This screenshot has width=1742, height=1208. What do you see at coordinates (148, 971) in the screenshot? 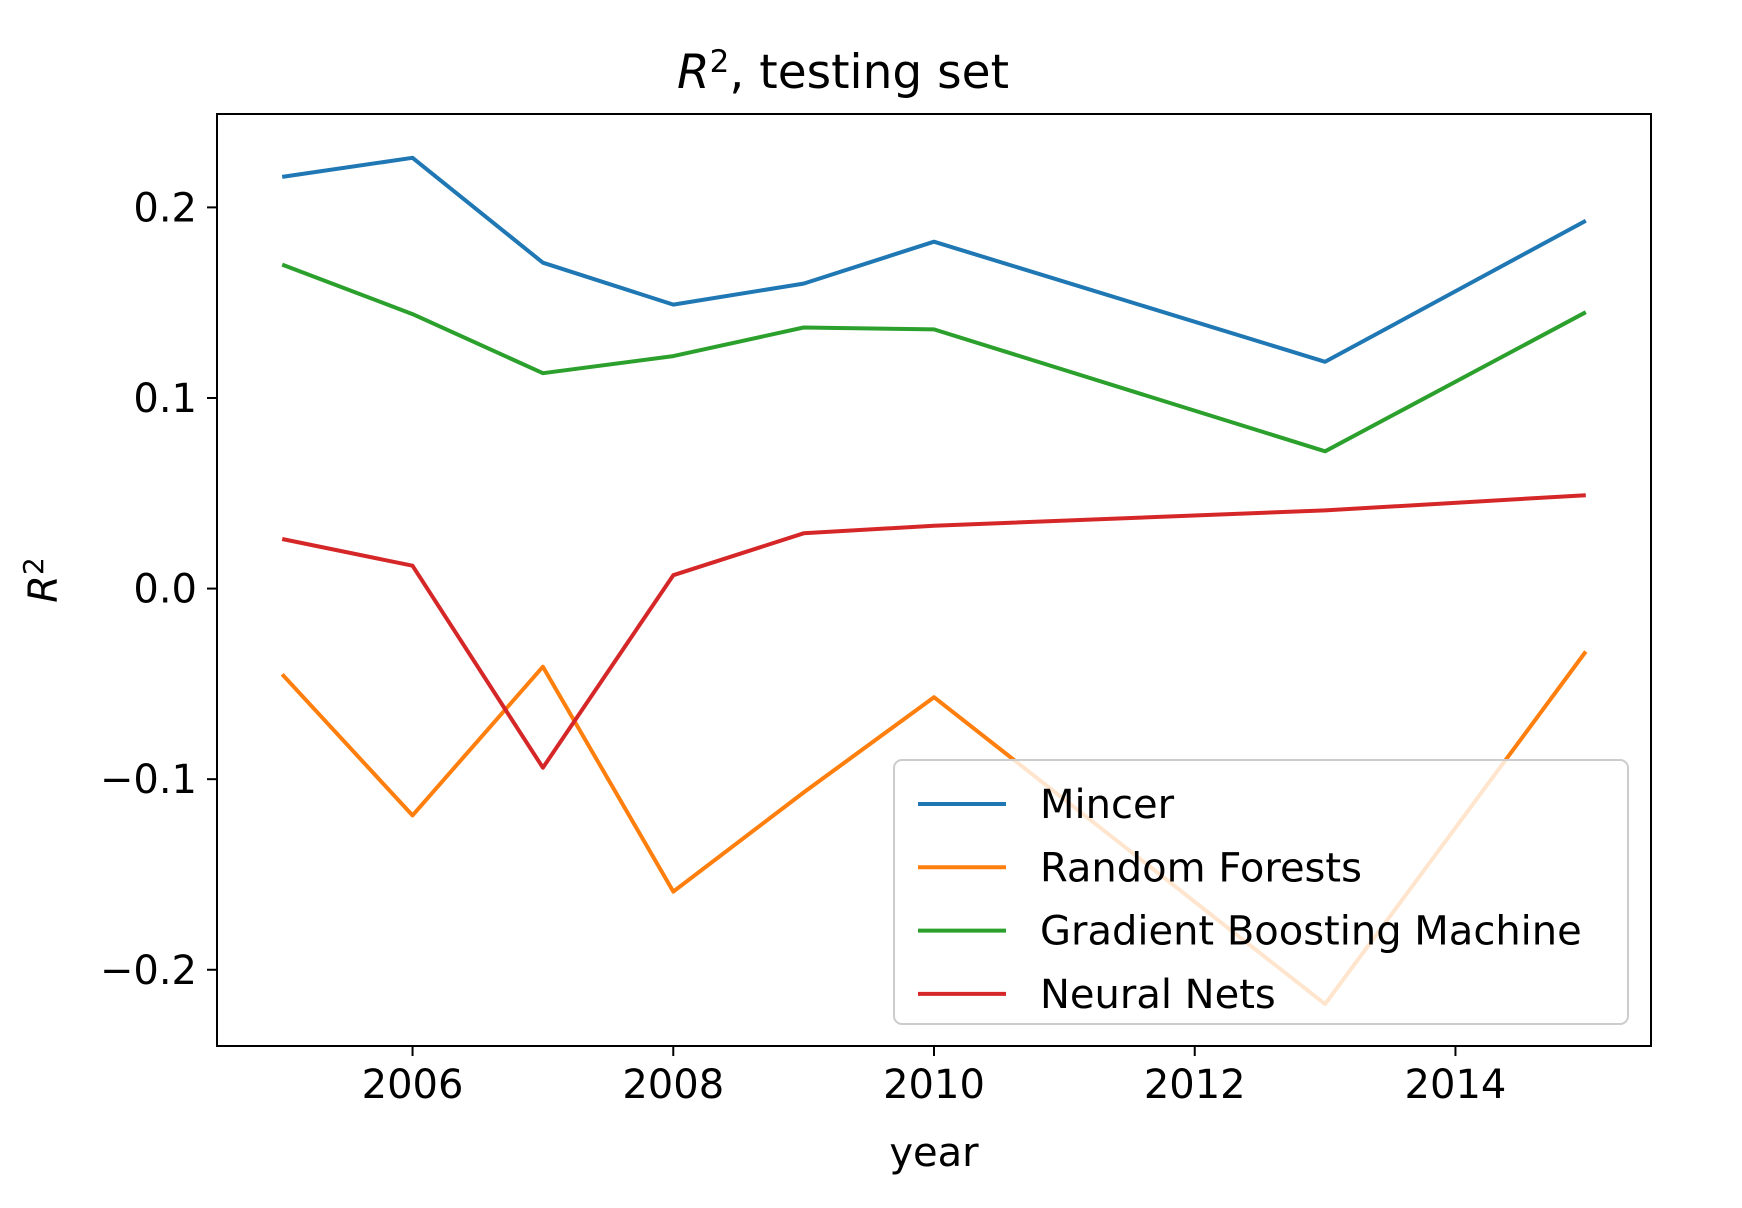
I see `y-tick-label: −0.2` at bounding box center [148, 971].